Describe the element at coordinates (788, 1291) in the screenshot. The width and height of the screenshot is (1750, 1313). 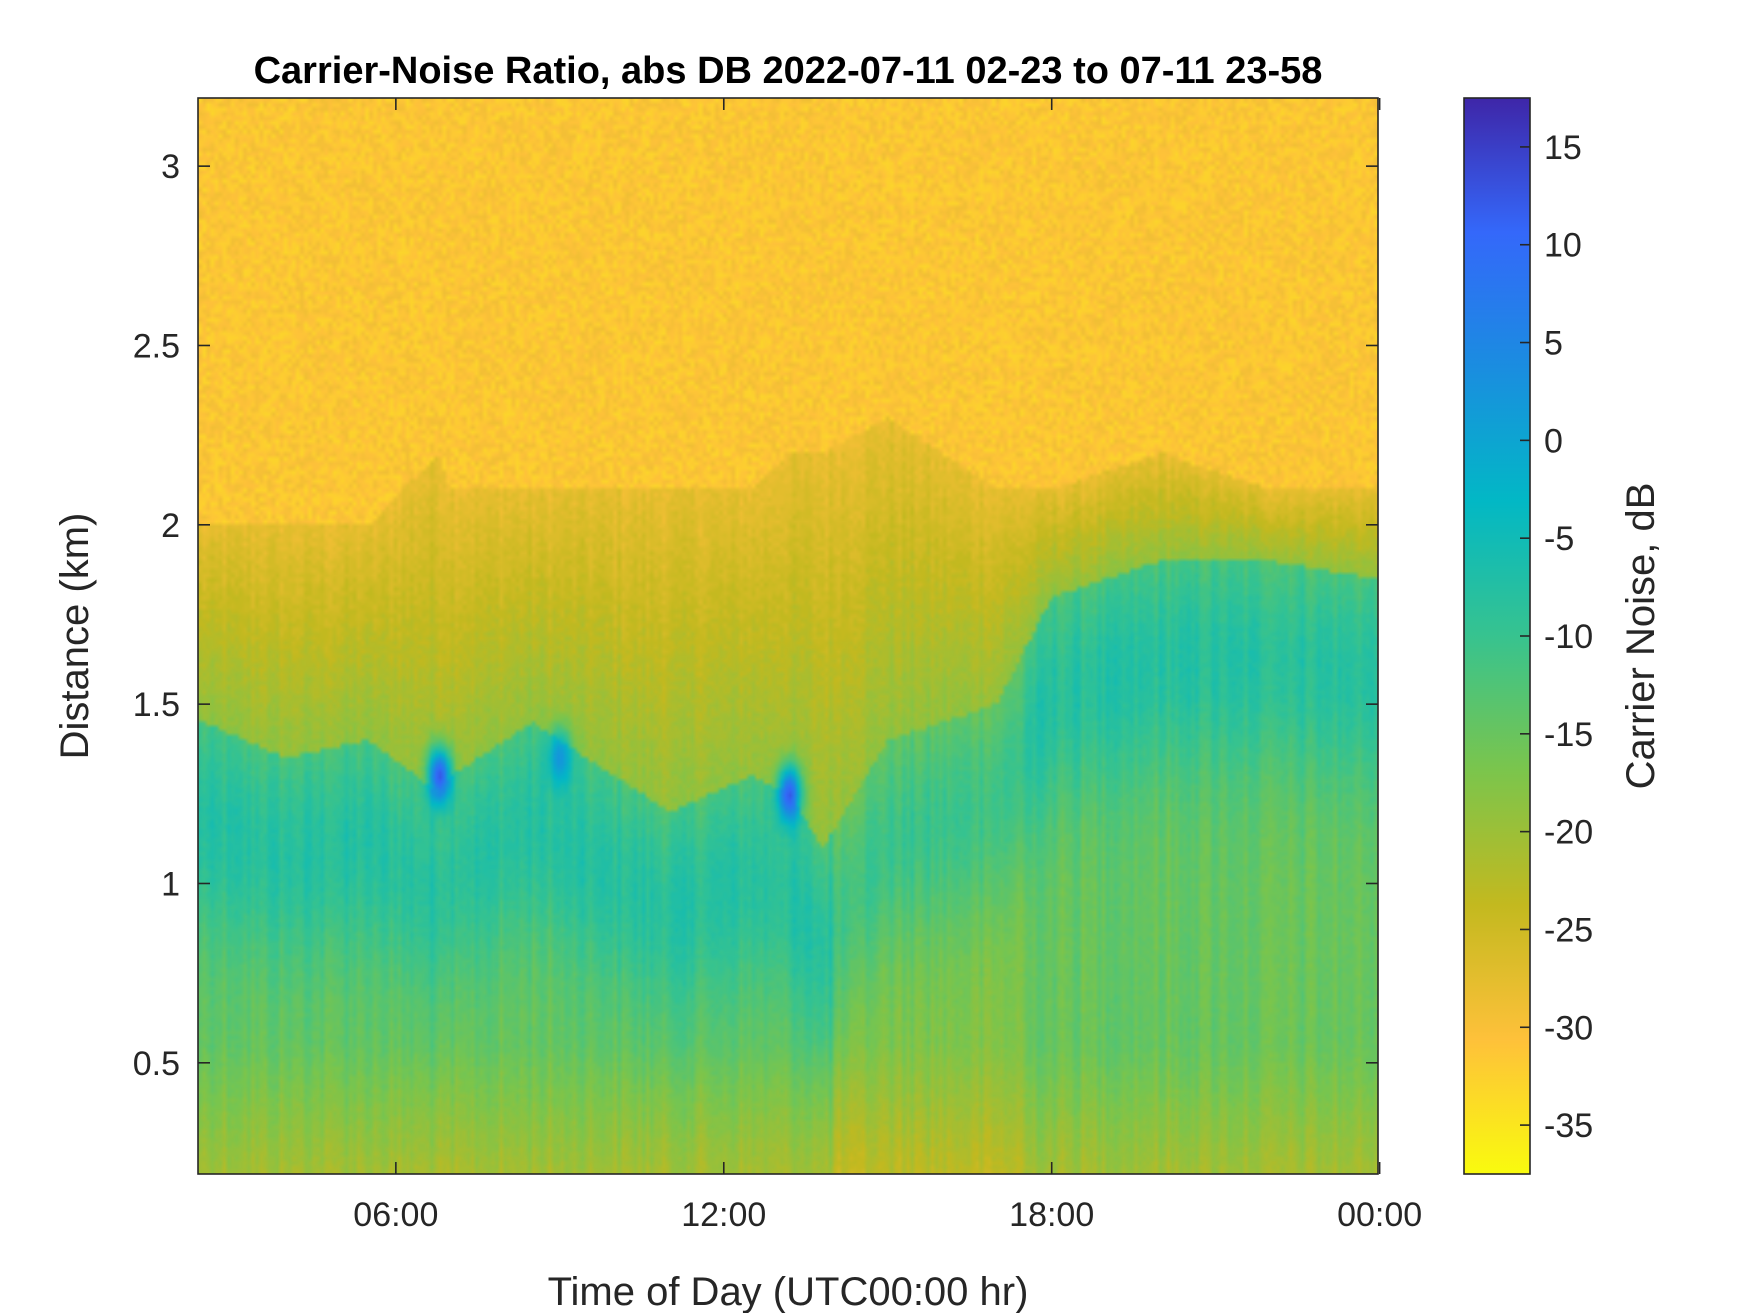
I see `x-axis-label: Time of Day (UTC00:00 hr)` at that location.